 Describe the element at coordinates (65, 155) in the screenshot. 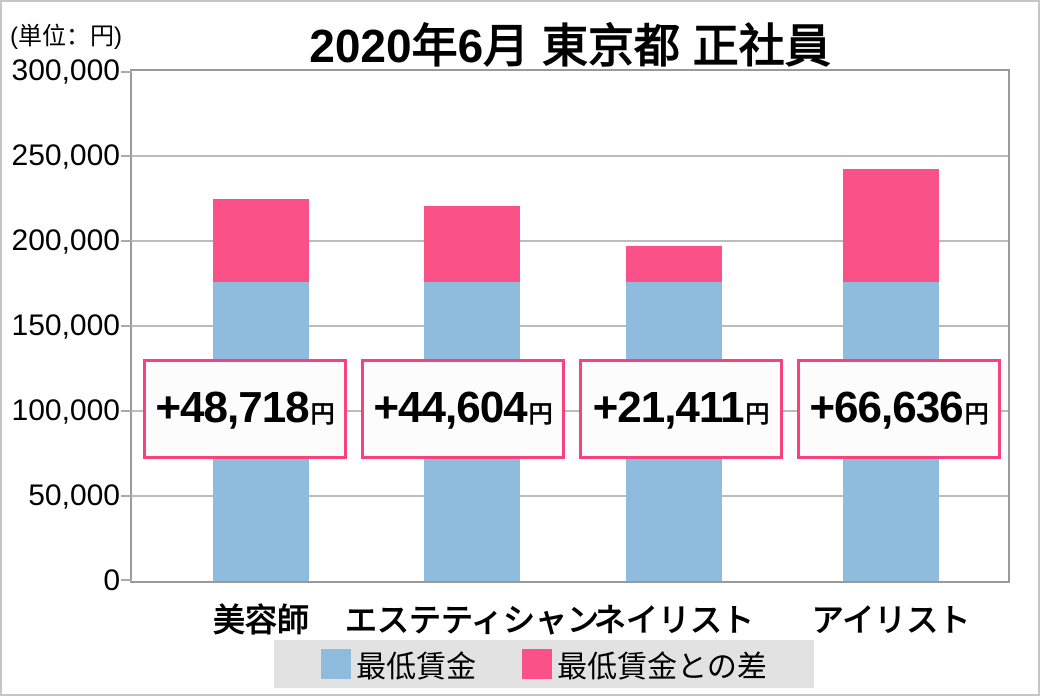

I see `y-axis-tick-label: 250,000` at that location.